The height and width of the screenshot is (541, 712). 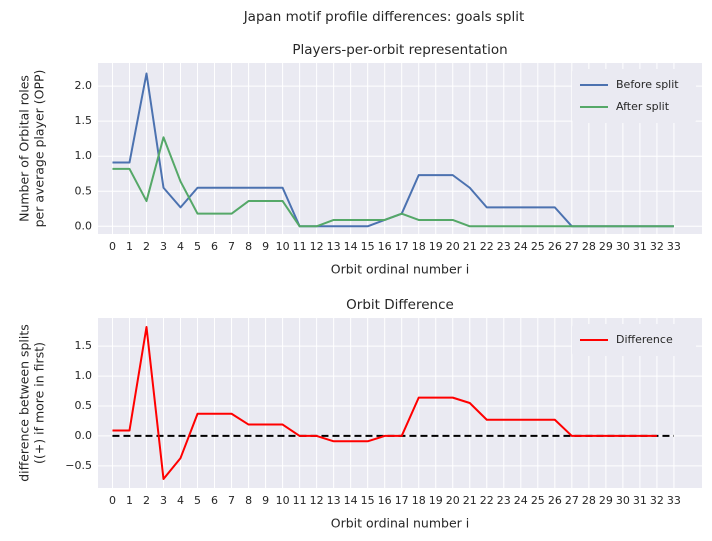 What do you see at coordinates (39, 403) in the screenshot?
I see `y-axis-label: ((+) if more in first)` at bounding box center [39, 403].